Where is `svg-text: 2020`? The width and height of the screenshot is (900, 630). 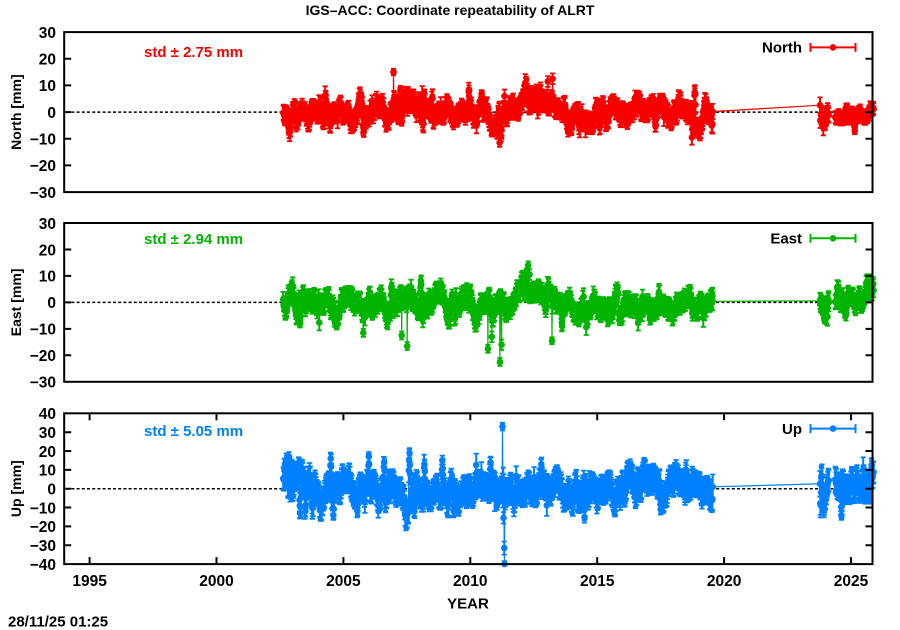
svg-text: 2020 is located at coordinates (724, 581).